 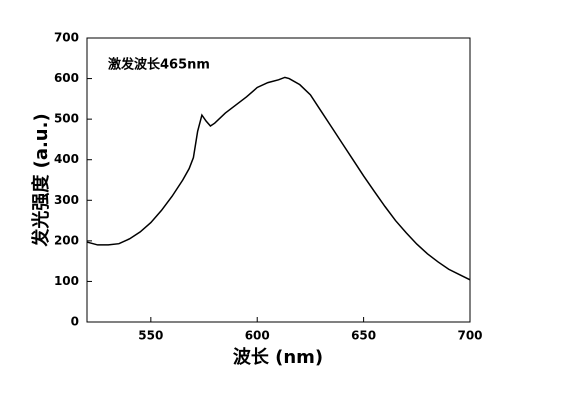 What do you see at coordinates (363, 336) in the screenshot?
I see `x-tick-label: 650` at bounding box center [363, 336].